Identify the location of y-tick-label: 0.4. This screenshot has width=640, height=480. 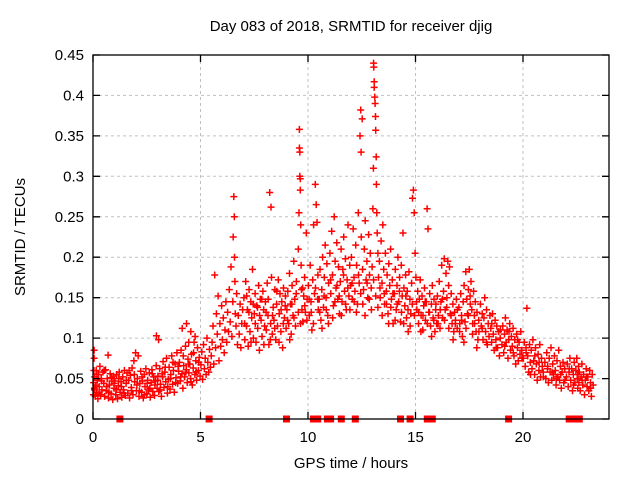
(73, 95).